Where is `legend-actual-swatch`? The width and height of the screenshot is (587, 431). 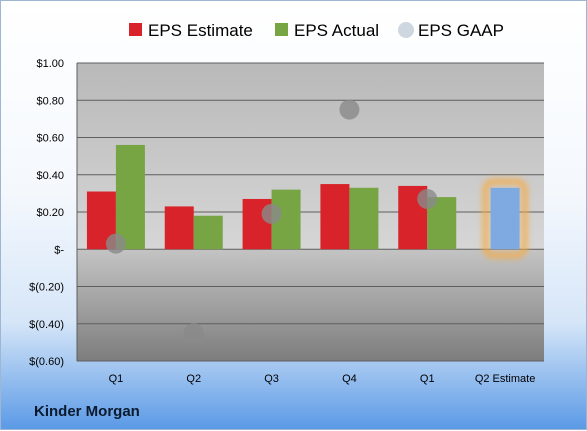 legend-actual-swatch is located at coordinates (281, 29).